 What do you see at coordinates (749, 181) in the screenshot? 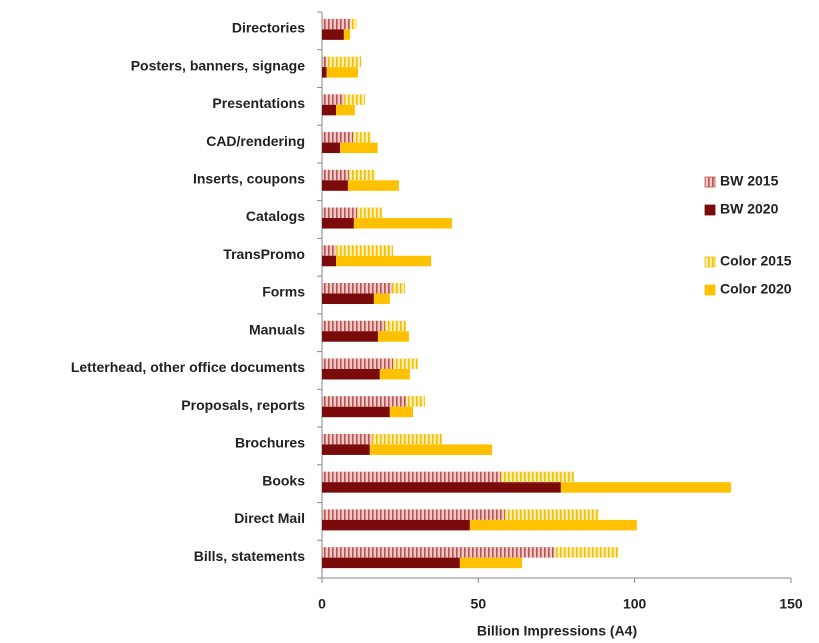
I see `legend-label: BW 2015` at bounding box center [749, 181].